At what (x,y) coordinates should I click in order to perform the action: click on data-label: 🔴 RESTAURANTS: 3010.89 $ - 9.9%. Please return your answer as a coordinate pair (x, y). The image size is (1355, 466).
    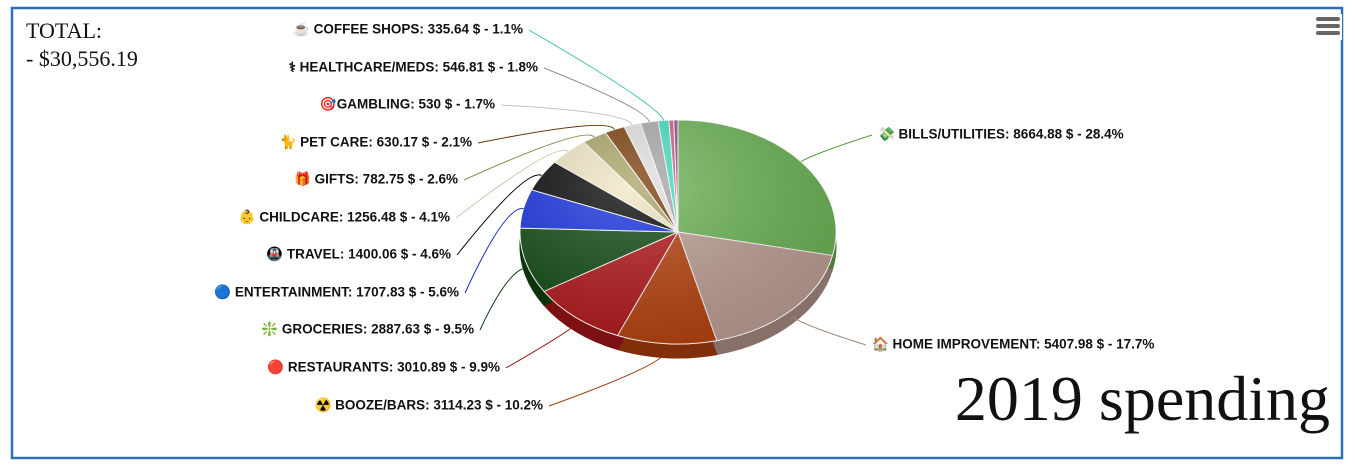
    Looking at the image, I should click on (383, 367).